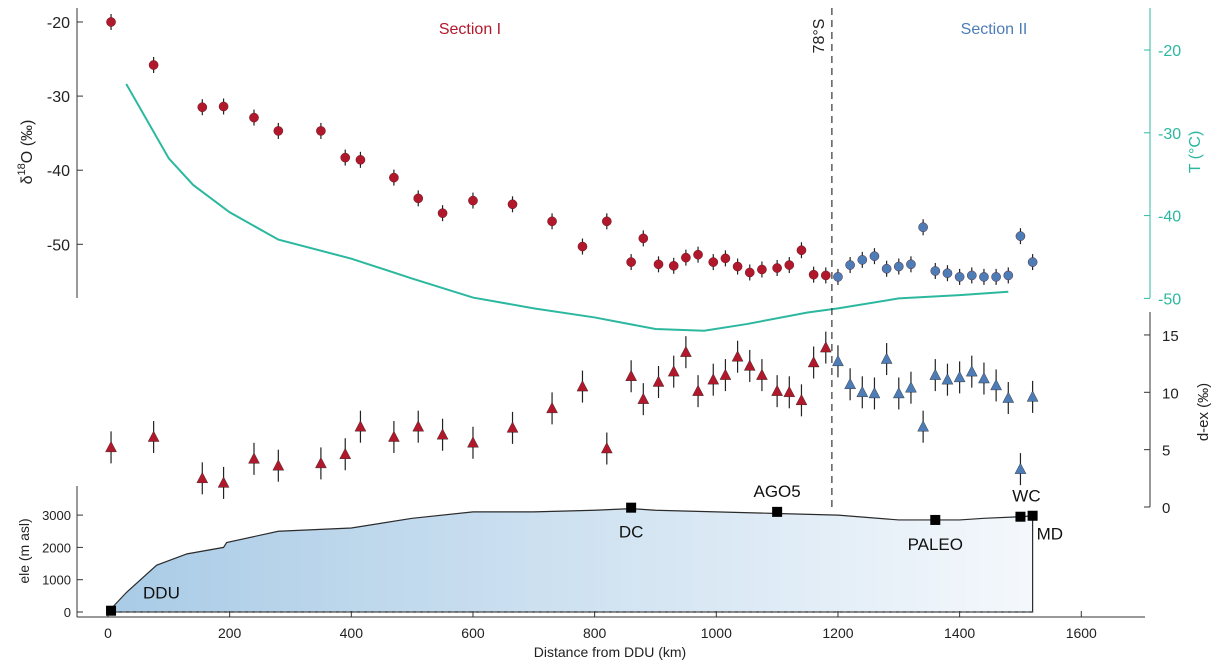  I want to click on section-i-label: Section I, so click(470, 29).